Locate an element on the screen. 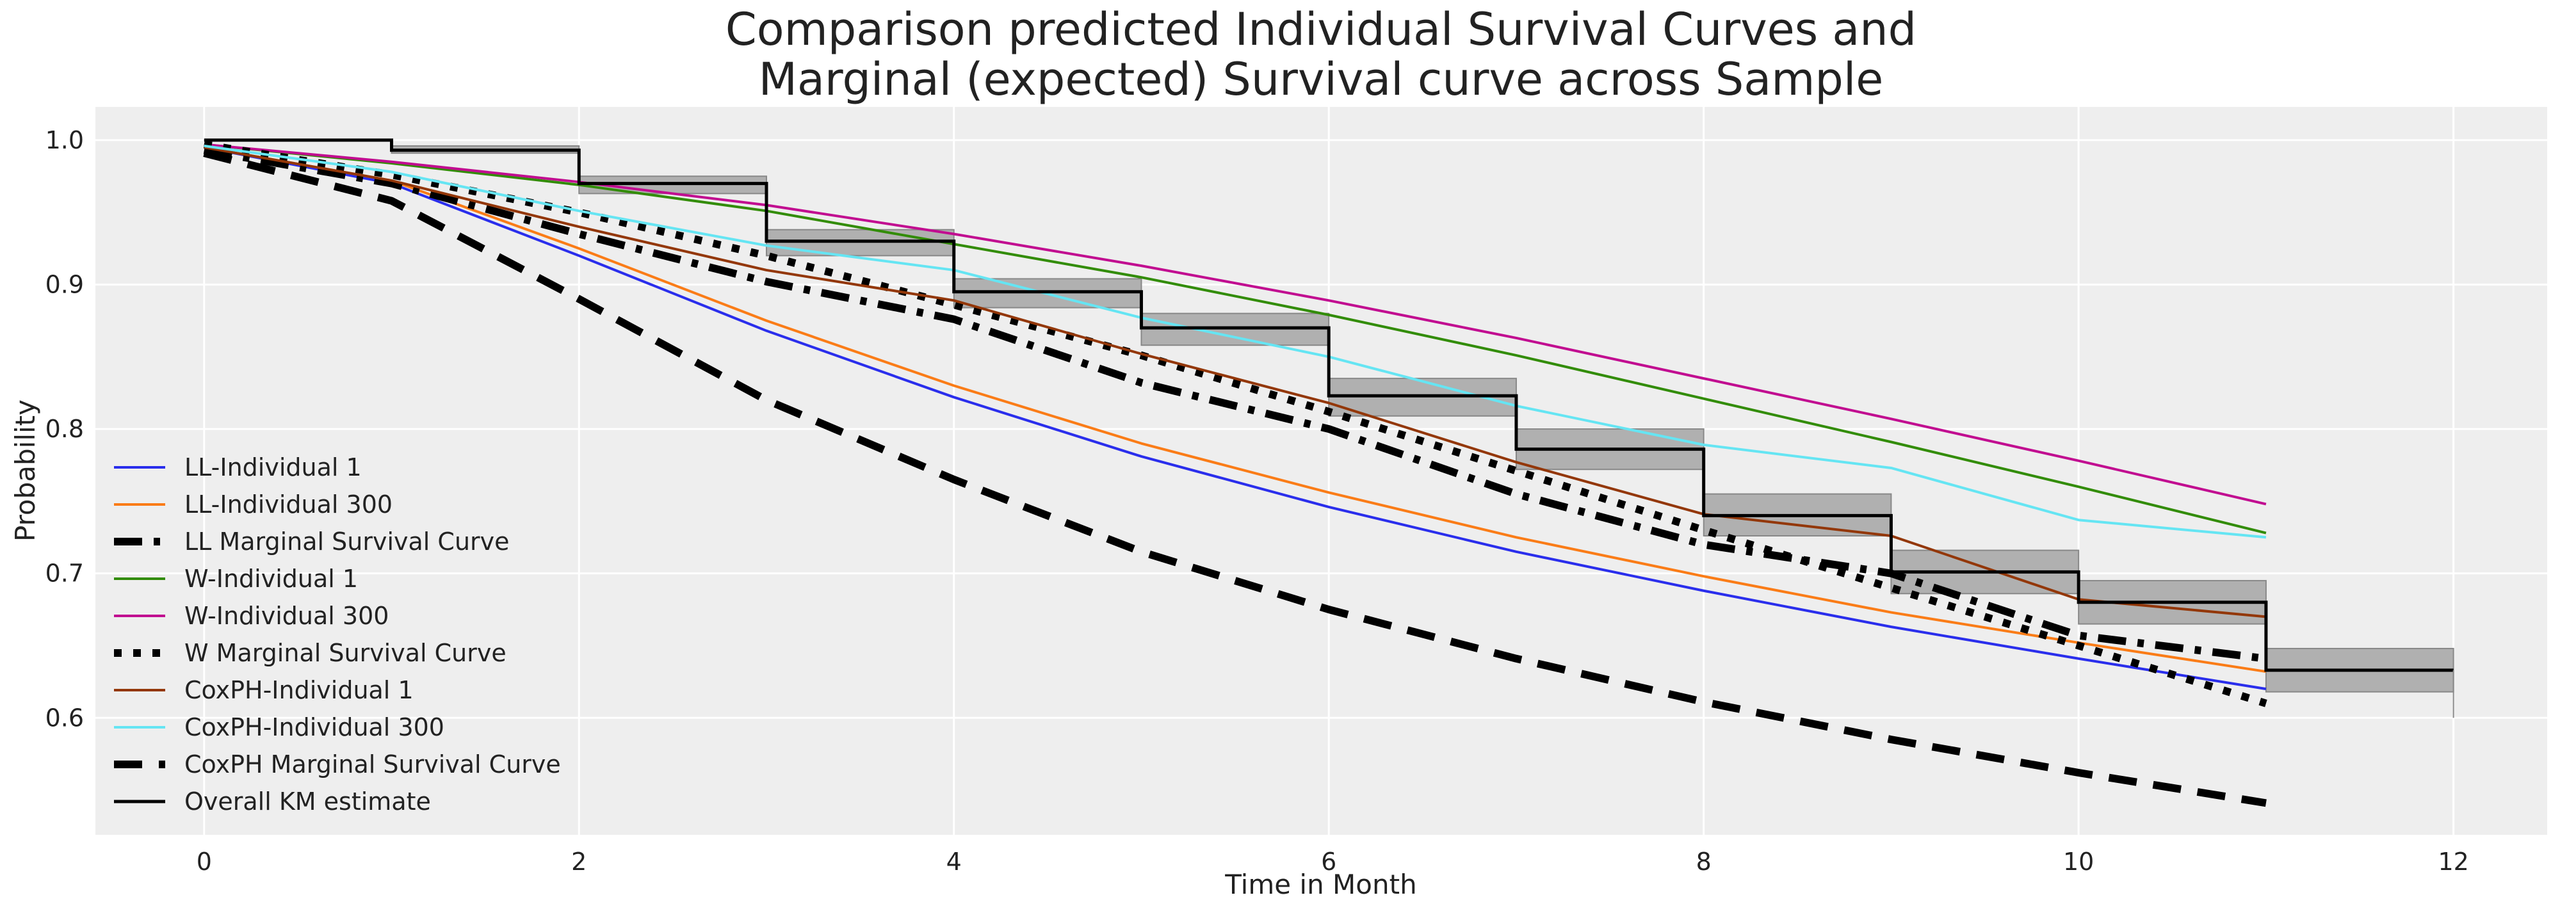  legend-label: CoxPH Marginal Survival Curve is located at coordinates (372, 764).